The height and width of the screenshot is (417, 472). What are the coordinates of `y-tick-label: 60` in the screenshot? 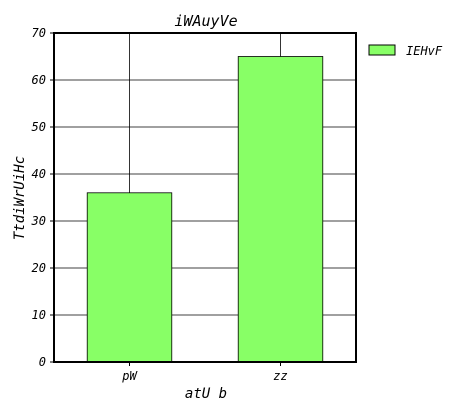 It's located at (39, 80).